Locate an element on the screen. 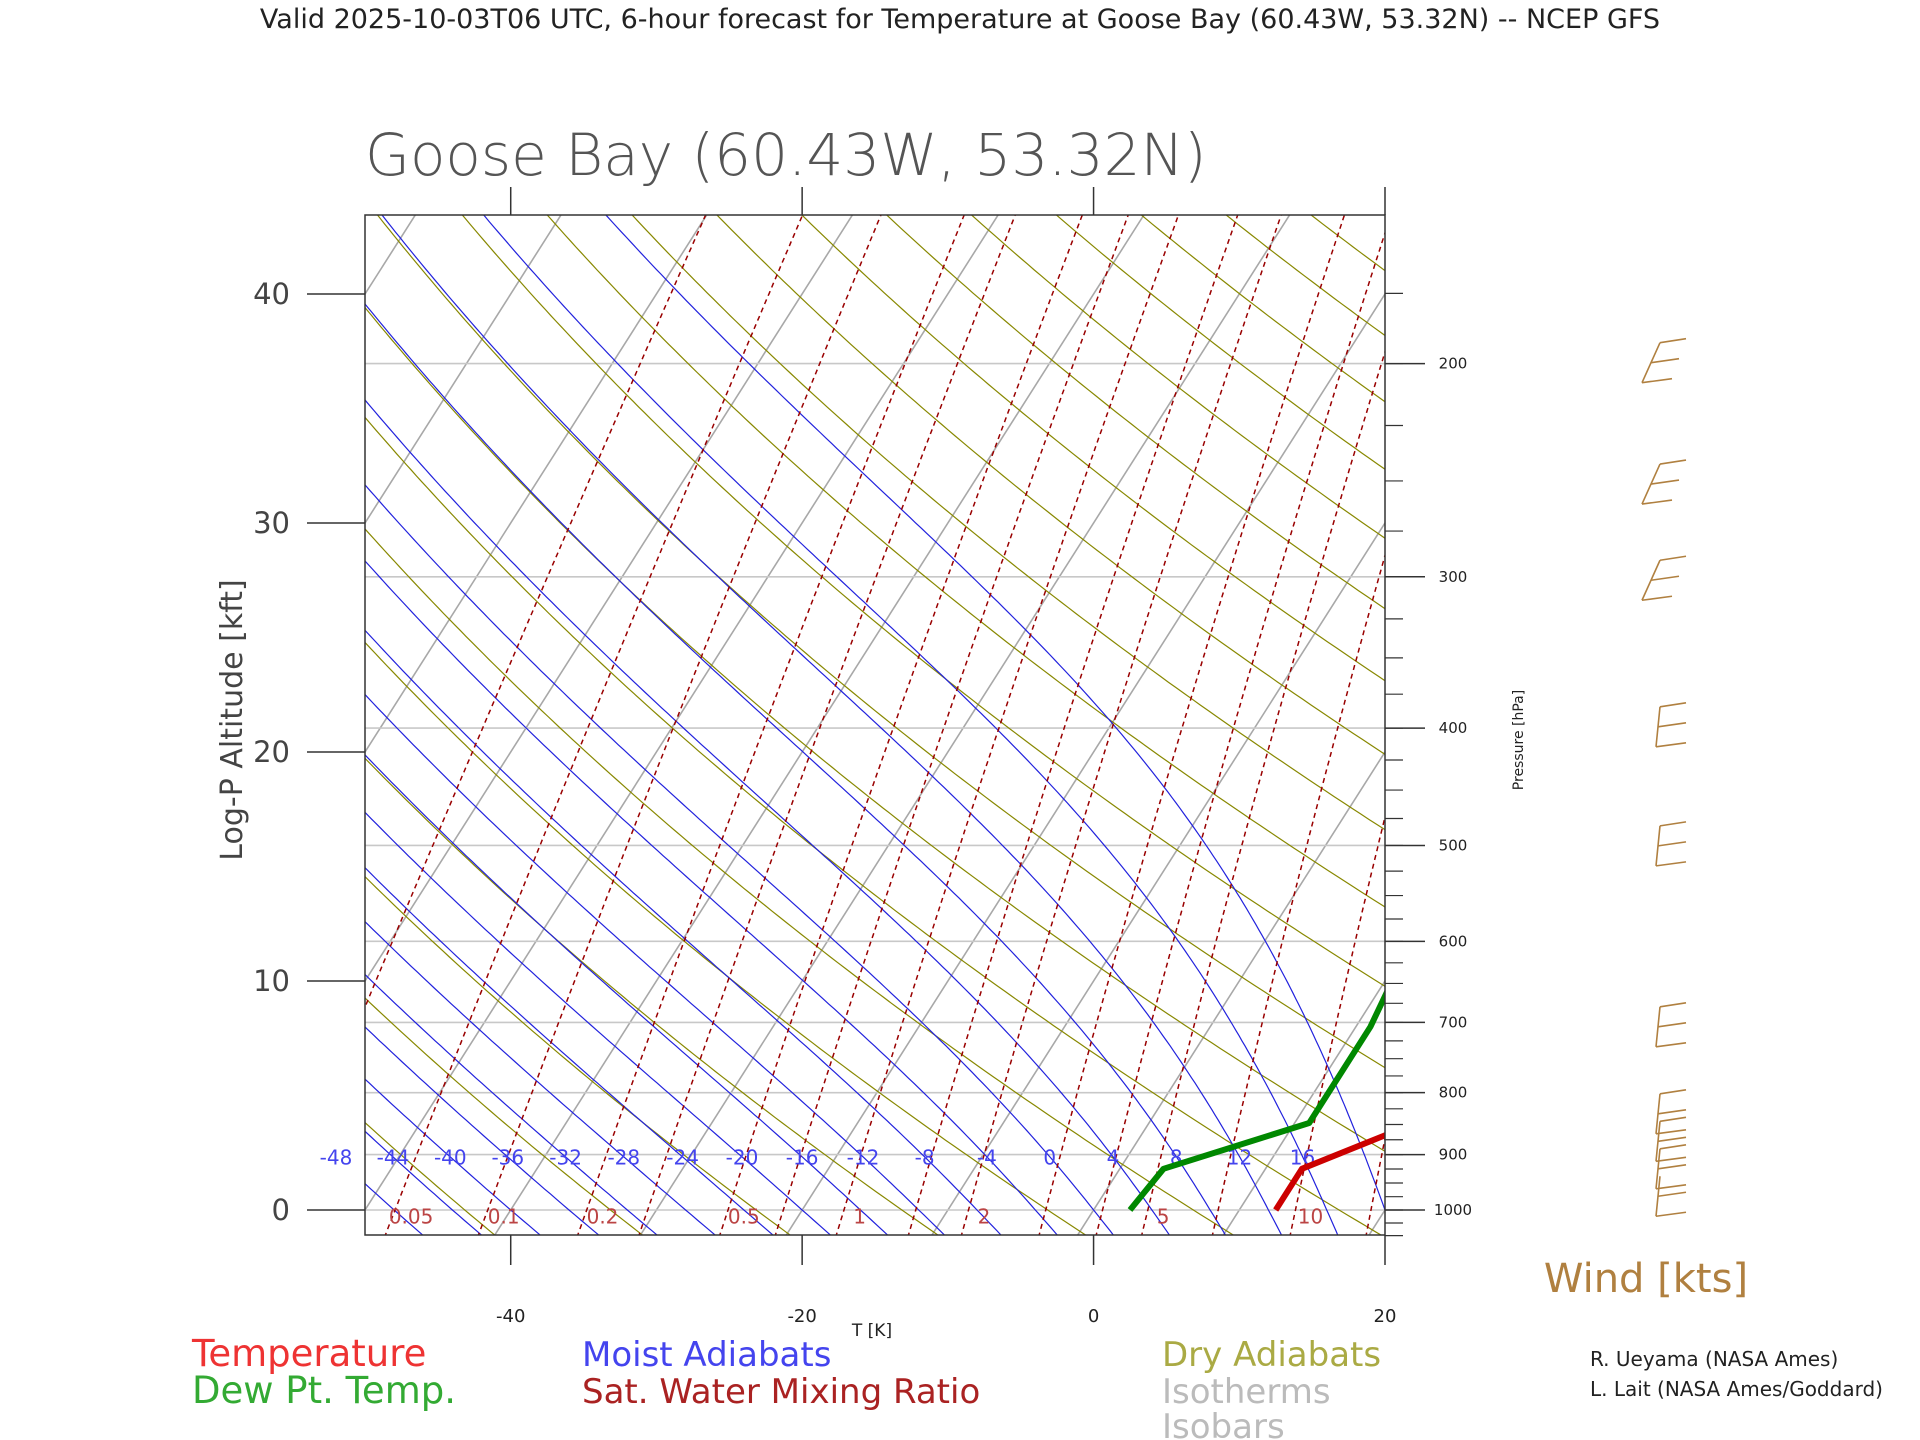  chart-title: Goose Bay (60.43W, 53.32N) is located at coordinates (785, 155).